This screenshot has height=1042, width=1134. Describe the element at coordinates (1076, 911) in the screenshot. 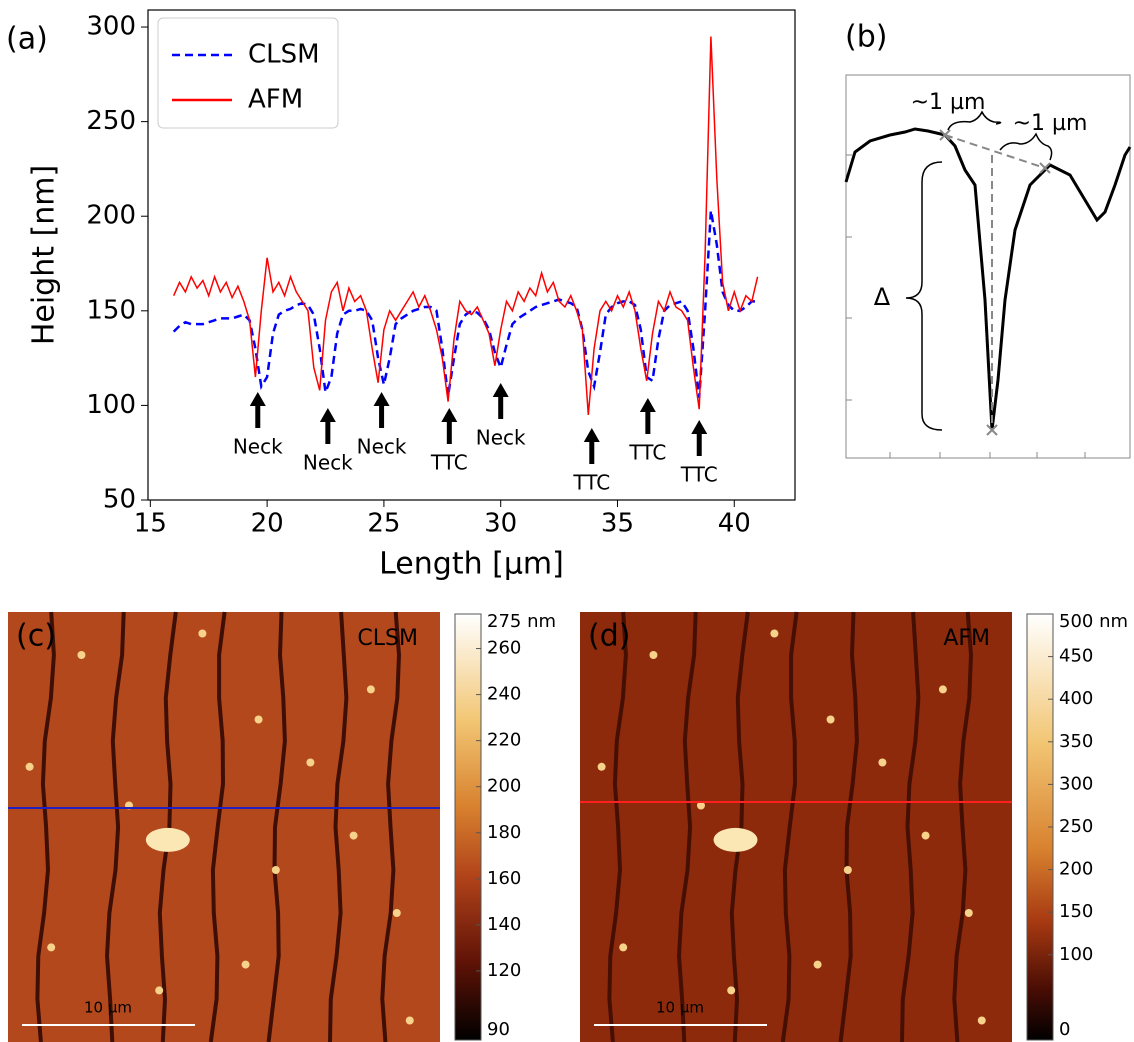

I see `colorbar-tick-label: 150` at that location.